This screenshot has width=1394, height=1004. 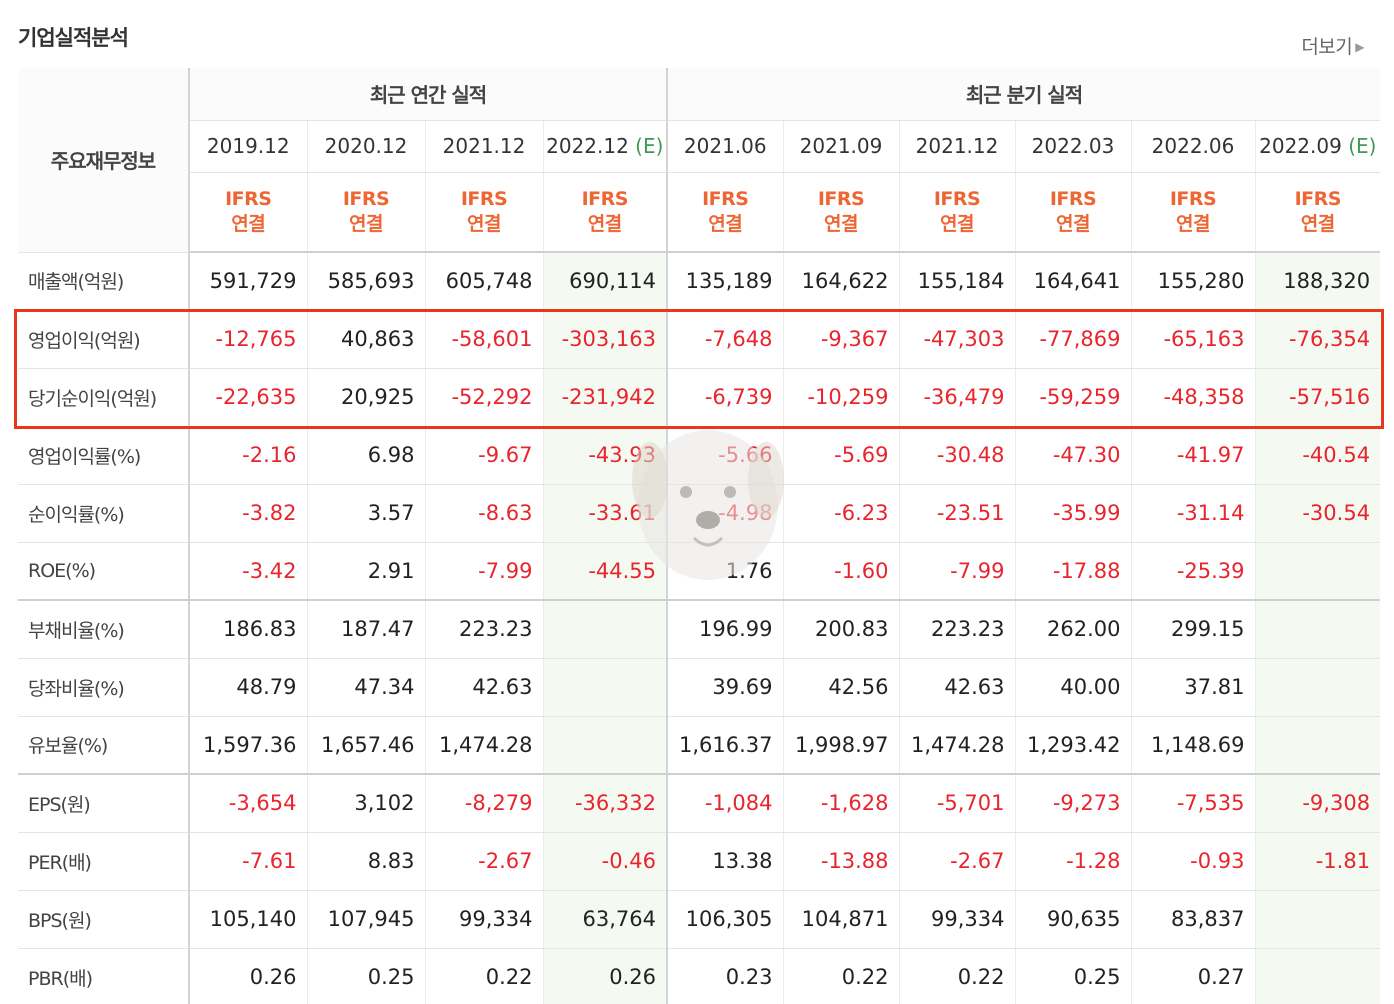 I want to click on value-cell: 1,474.28, so click(x=957, y=745).